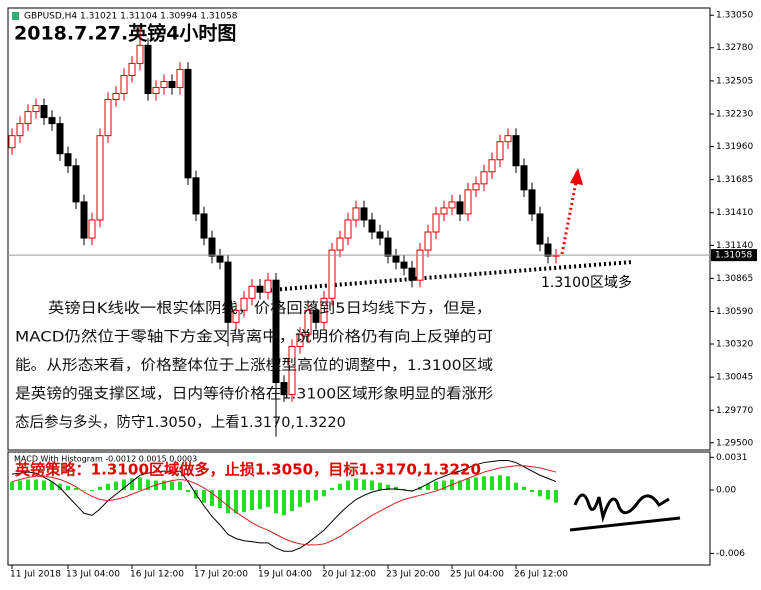  What do you see at coordinates (734, 147) in the screenshot?
I see `y-tick-label: 1.31960` at bounding box center [734, 147].